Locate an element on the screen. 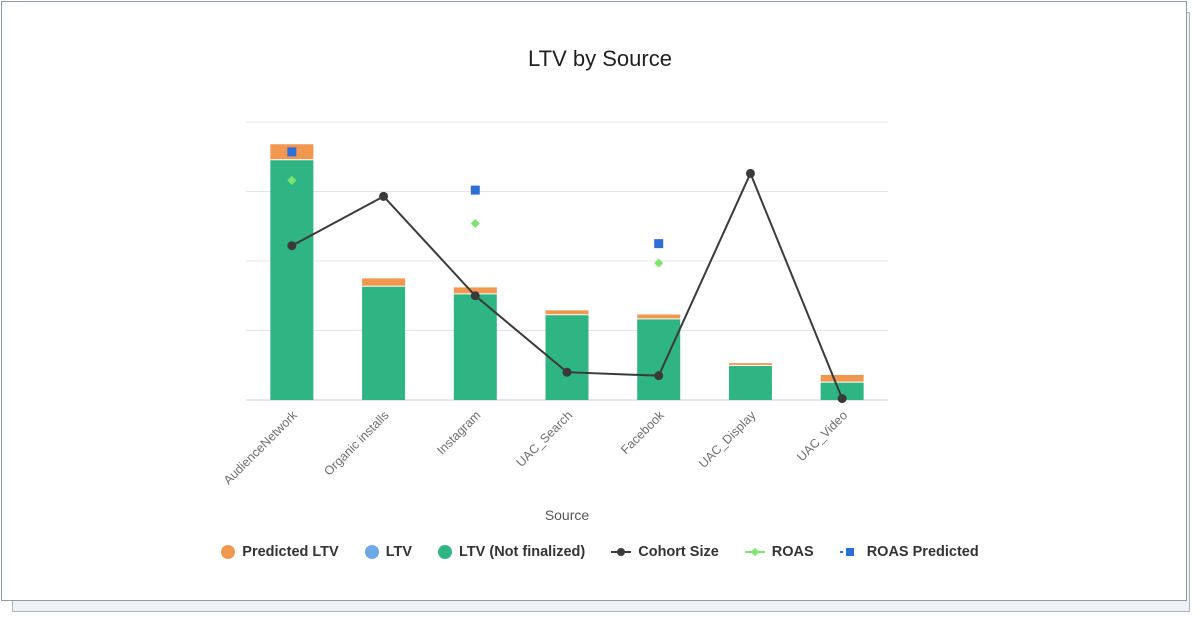 This screenshot has width=1200, height=628. markers is located at coordinates (475, 207).